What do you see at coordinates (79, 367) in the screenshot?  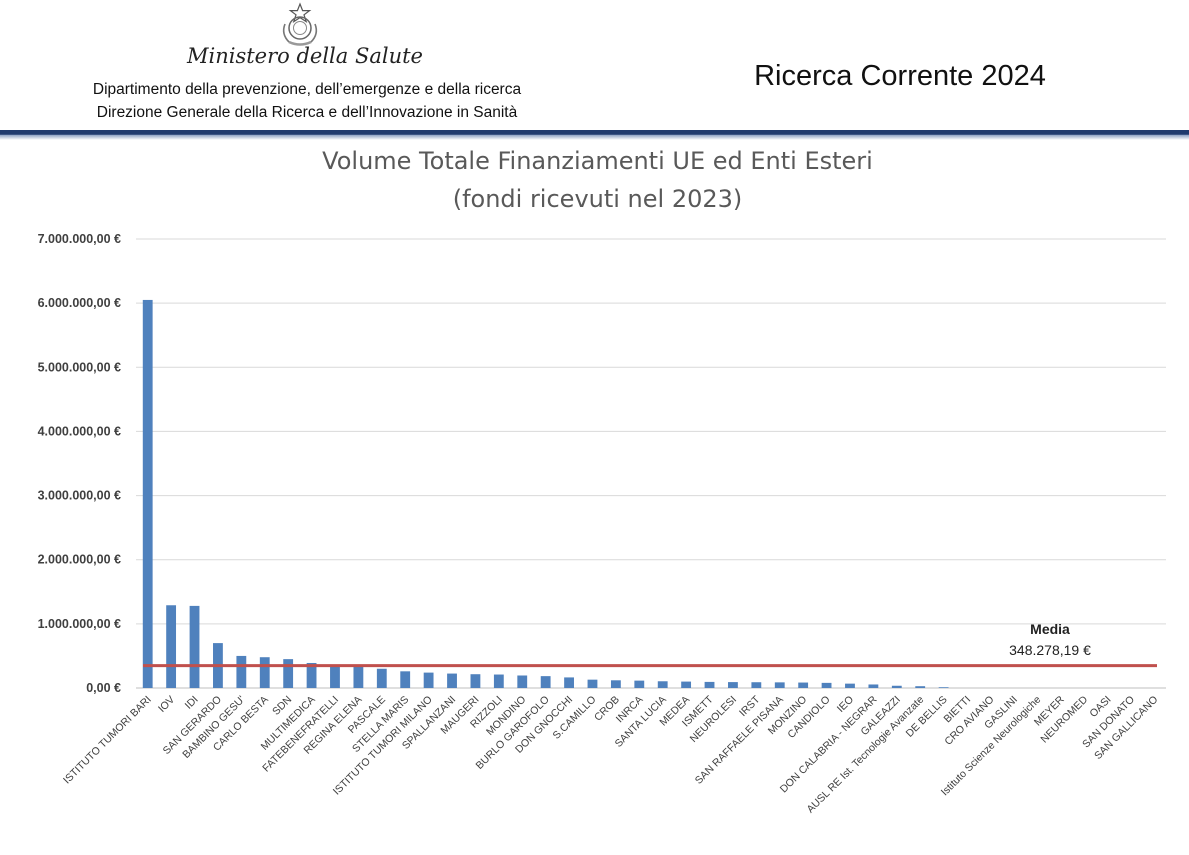 I see `y-tick-label: 5.000.000,00 €` at bounding box center [79, 367].